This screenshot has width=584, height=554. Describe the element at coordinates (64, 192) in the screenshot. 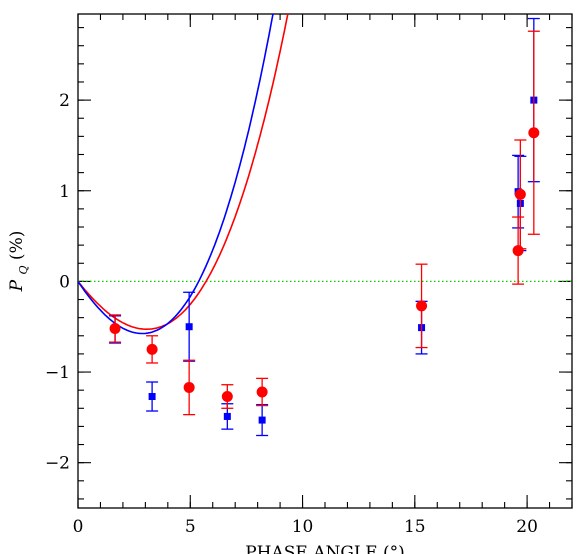

I see `y-tick-label: 1` at that location.